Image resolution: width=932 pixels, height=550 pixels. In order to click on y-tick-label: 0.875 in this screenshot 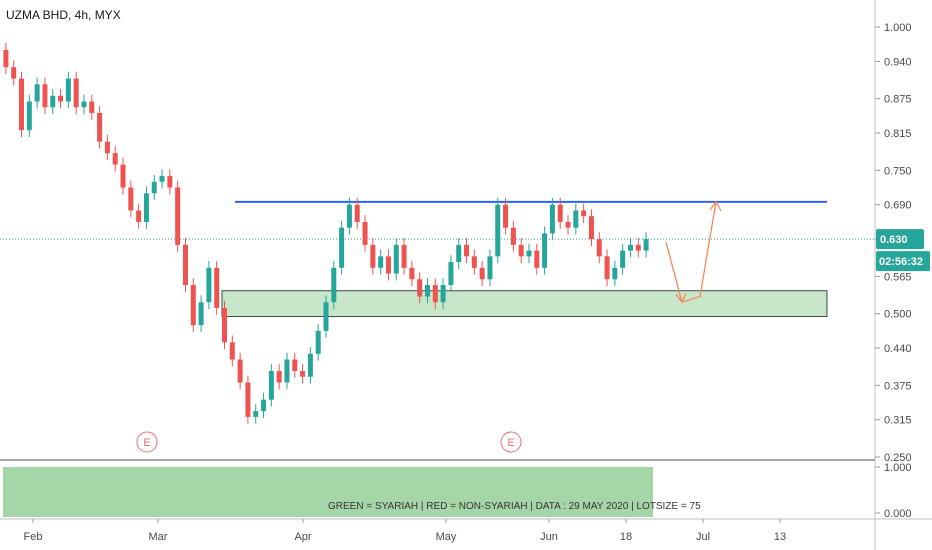, I will do `click(898, 100)`.